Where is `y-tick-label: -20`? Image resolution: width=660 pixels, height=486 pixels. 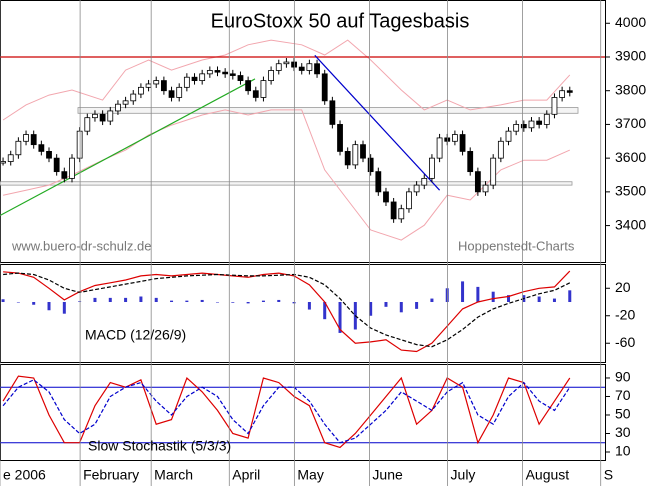 y-tick-label: -20 is located at coordinates (625, 314).